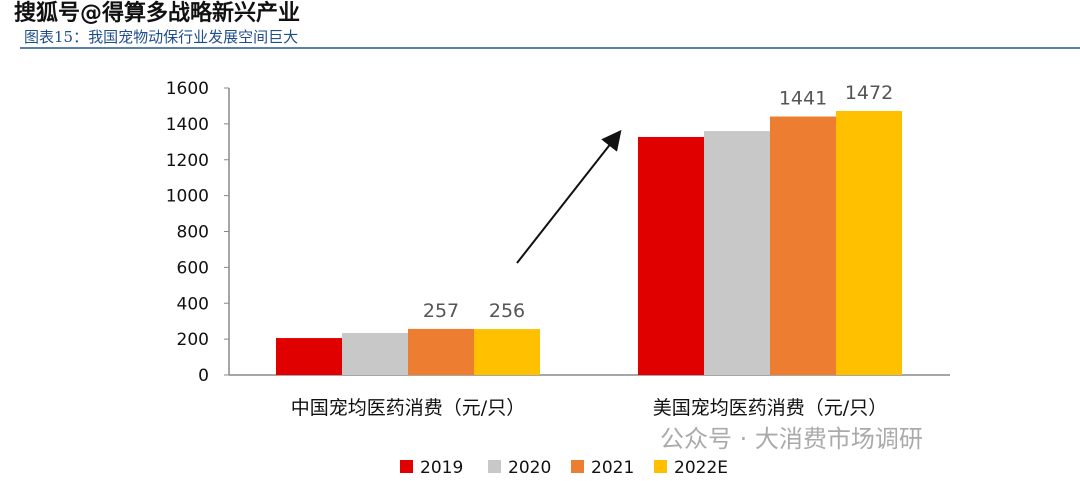 This screenshot has width=1080, height=481. What do you see at coordinates (791, 439) in the screenshot?
I see `watermark-bottom: 公众号 · 大消费市场调研` at bounding box center [791, 439].